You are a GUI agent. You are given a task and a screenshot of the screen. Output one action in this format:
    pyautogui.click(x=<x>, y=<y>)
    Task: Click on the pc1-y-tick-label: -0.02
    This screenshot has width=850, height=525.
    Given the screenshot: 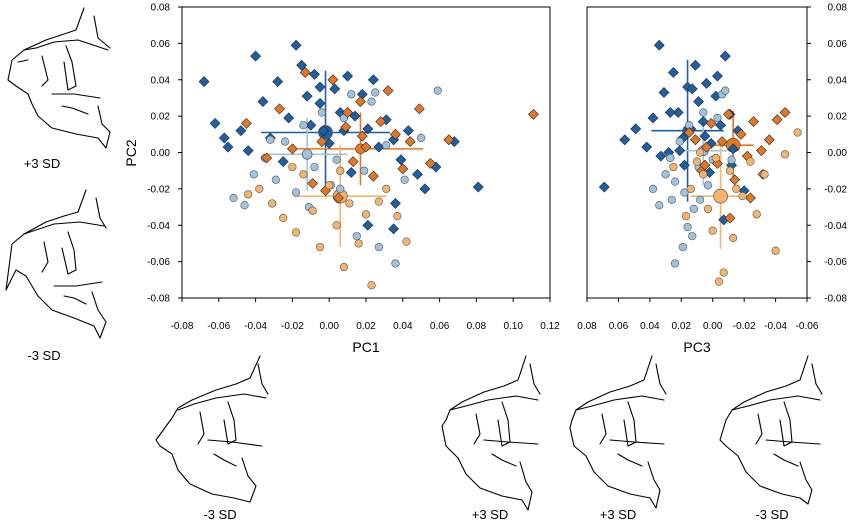 What is the action you would take?
    pyautogui.click(x=158, y=189)
    